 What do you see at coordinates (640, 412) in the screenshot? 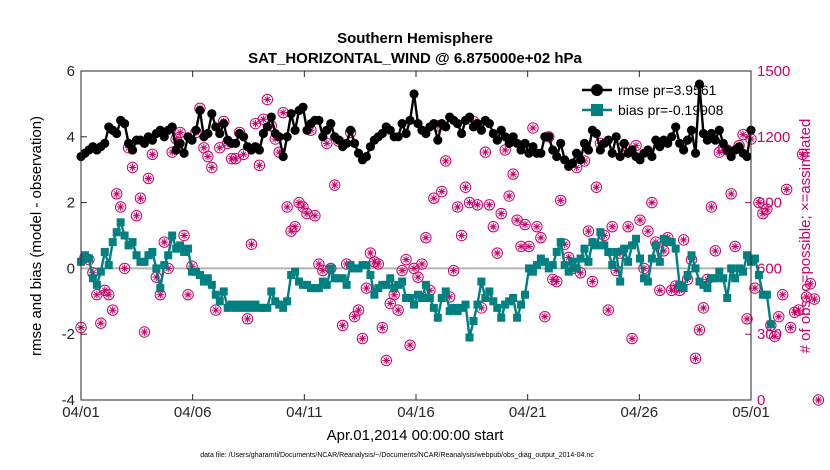
I see `x-tick-label: 04/26` at bounding box center [640, 412].